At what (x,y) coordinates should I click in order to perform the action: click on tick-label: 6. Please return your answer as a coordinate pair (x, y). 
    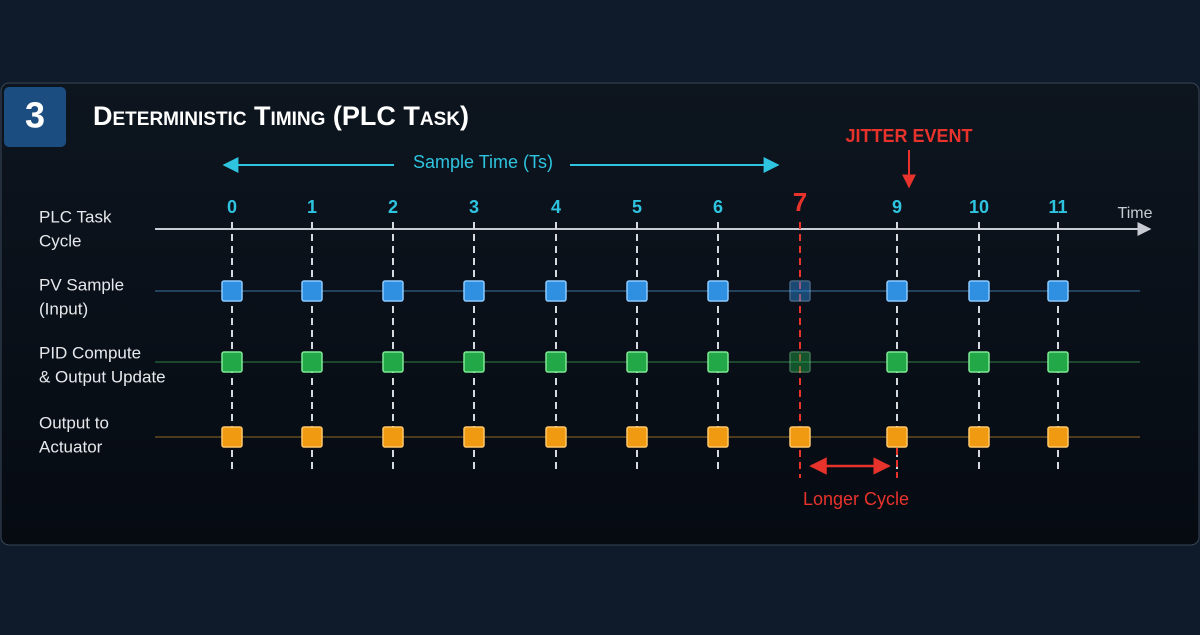
    Looking at the image, I should click on (718, 207).